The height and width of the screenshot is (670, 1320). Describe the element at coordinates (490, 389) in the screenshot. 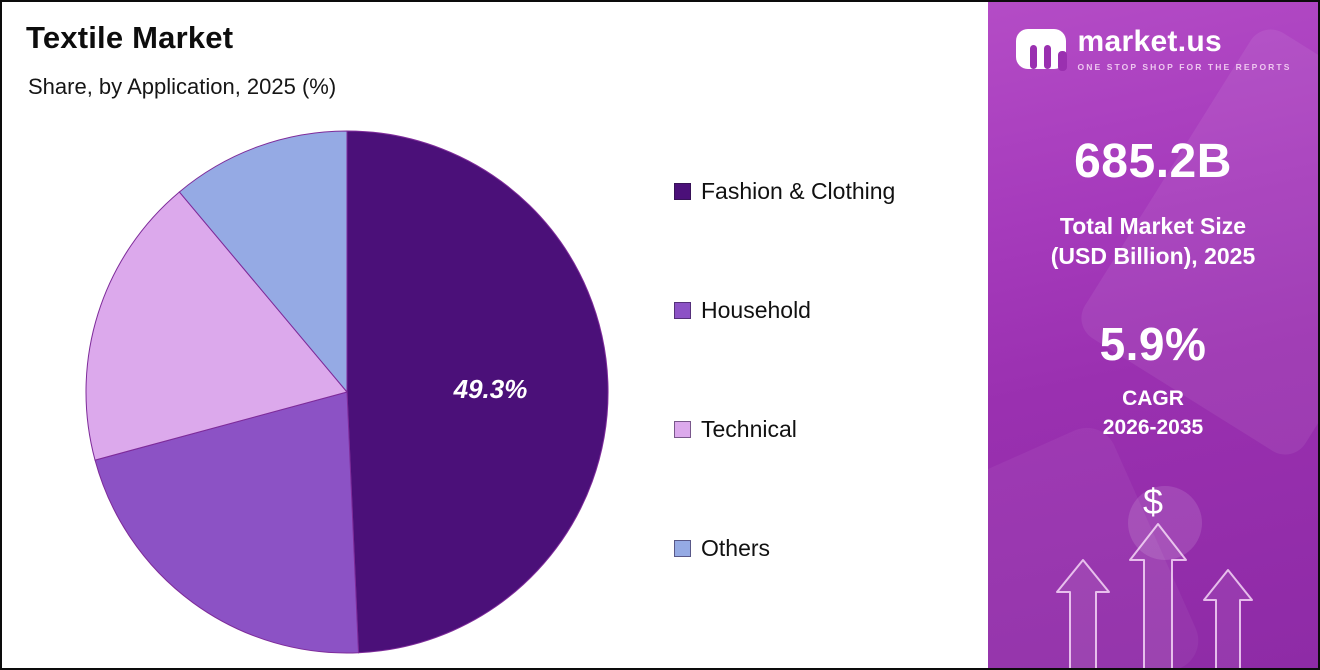

I see `pie-data-label: 49.3%` at that location.